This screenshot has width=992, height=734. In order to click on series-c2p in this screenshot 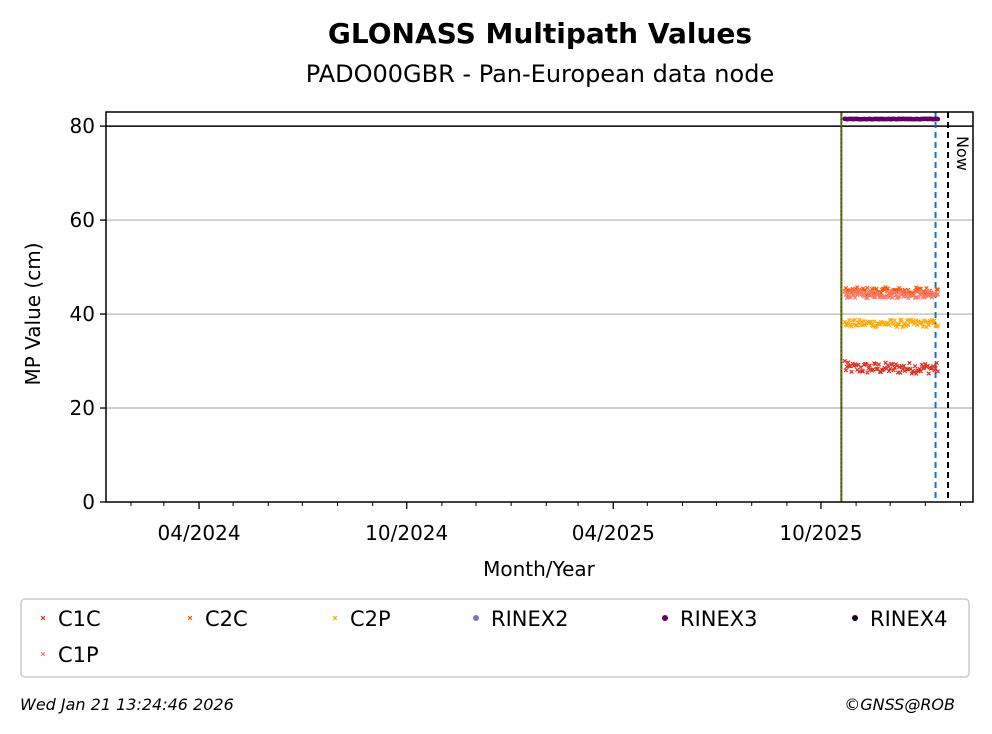, I will do `click(891, 323)`.